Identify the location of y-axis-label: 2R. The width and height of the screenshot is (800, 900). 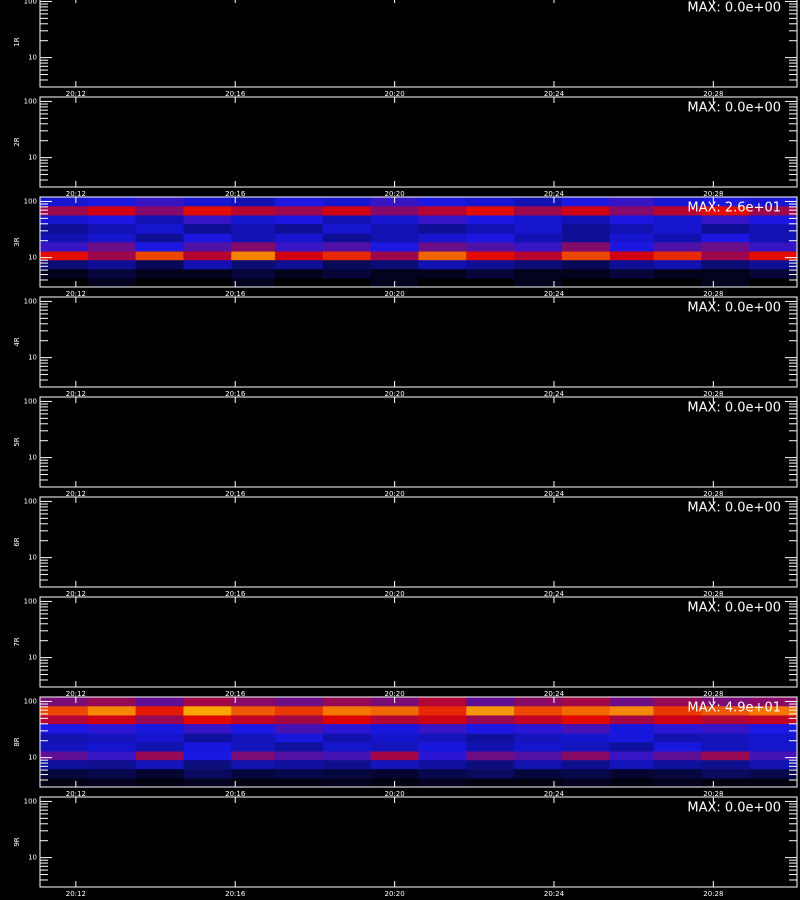
(17, 141).